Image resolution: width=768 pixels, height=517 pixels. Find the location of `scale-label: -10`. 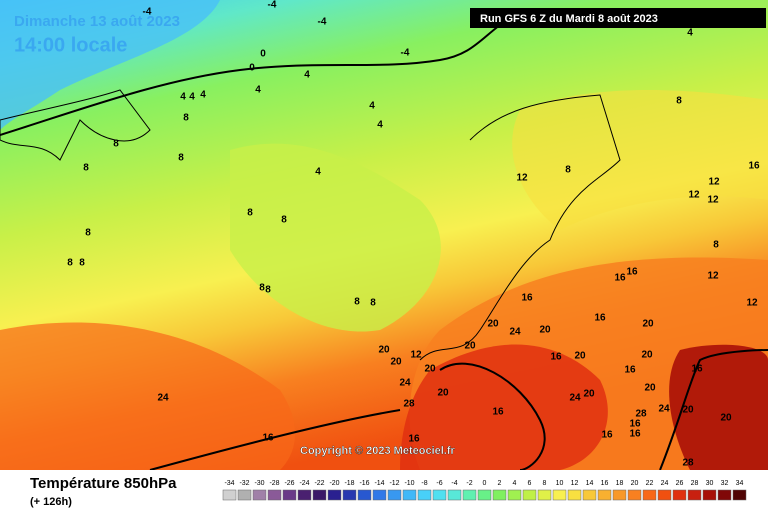

scale-label: -10 is located at coordinates (409, 483).